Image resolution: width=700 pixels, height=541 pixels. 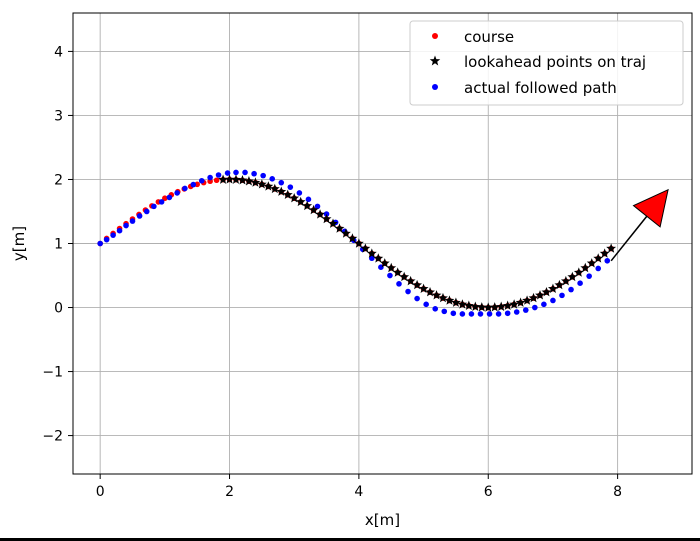 I want to click on legend-box, so click(x=546, y=63).